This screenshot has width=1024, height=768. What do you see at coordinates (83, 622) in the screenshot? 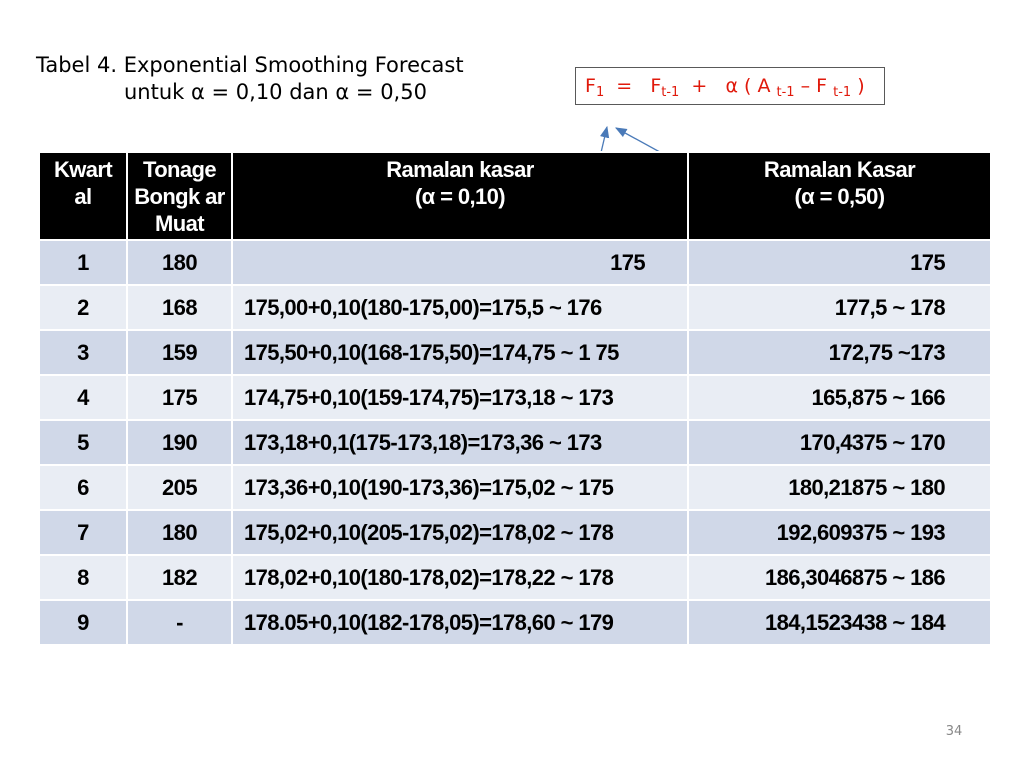
I see `cell-kwartal: 9` at bounding box center [83, 622].